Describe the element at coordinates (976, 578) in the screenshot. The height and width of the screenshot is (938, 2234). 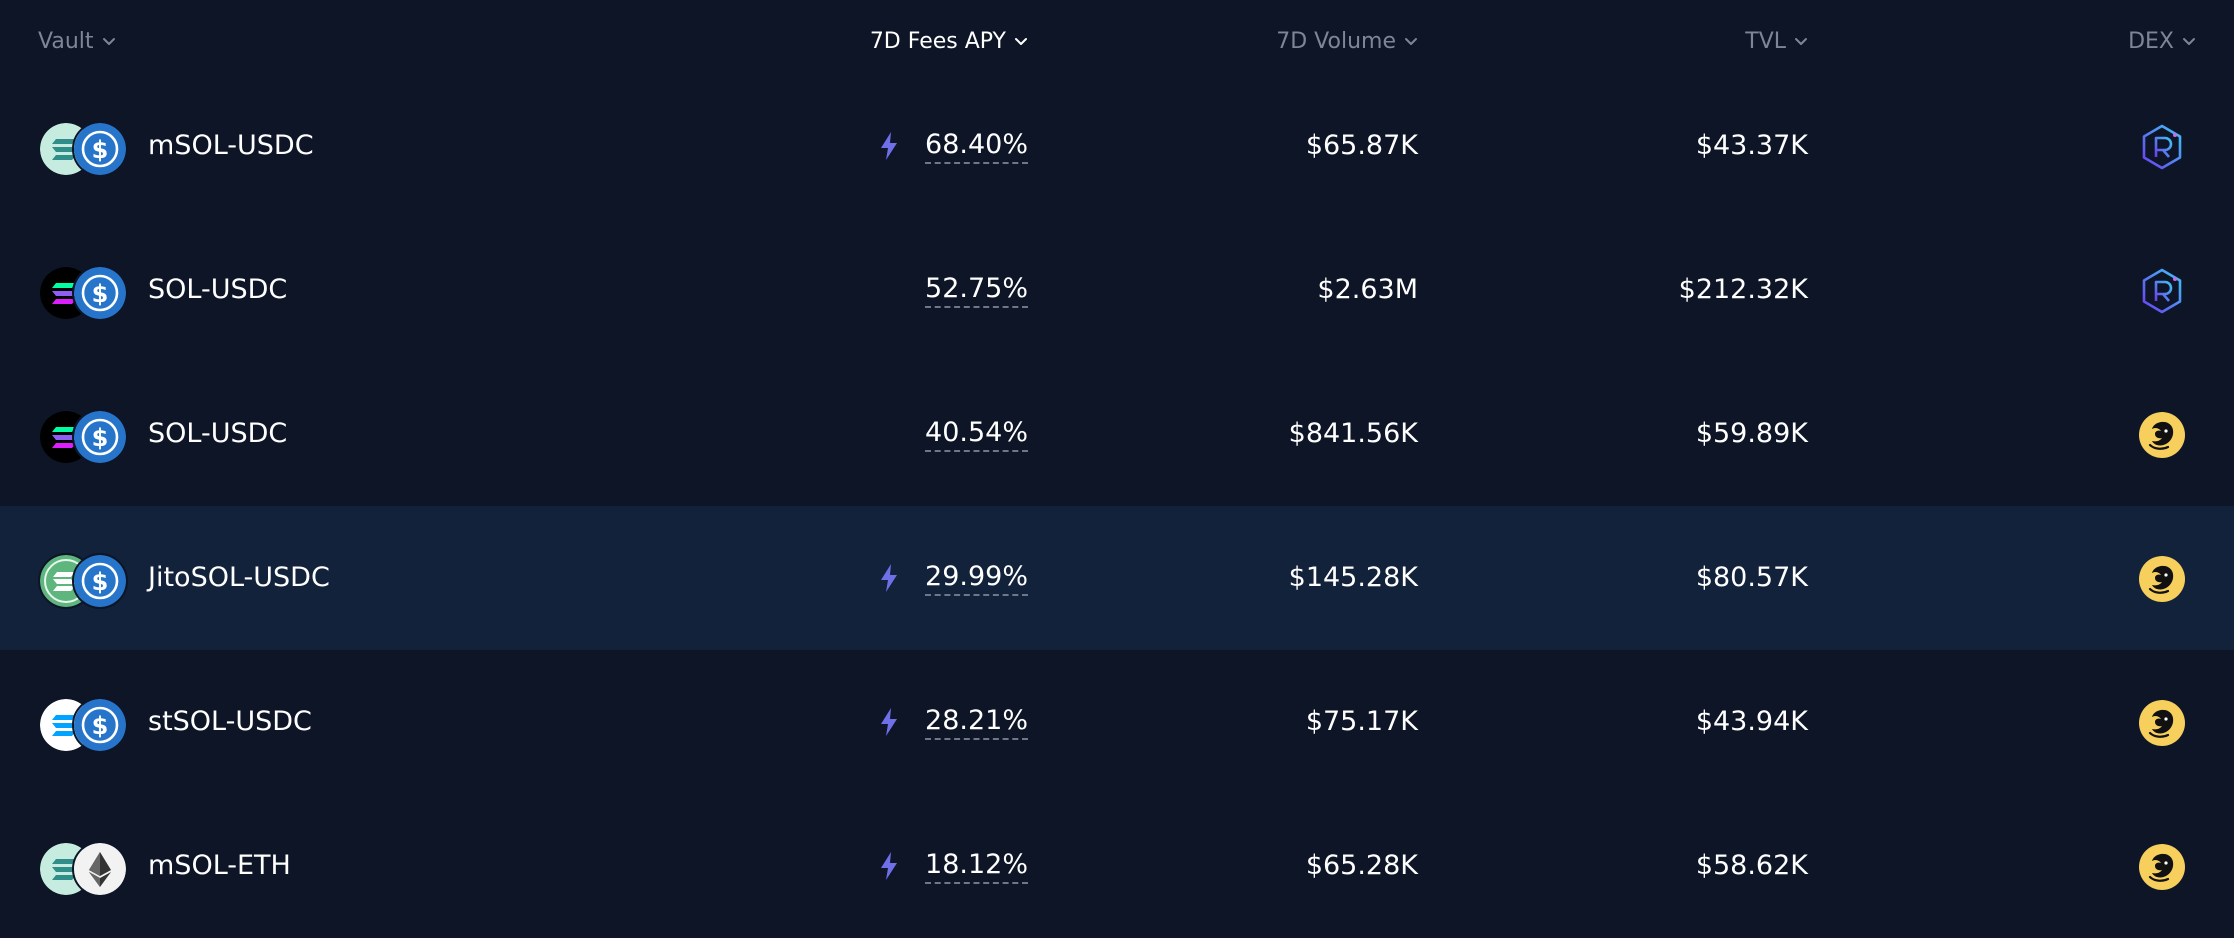
I see `apy-value: 29.99%` at that location.